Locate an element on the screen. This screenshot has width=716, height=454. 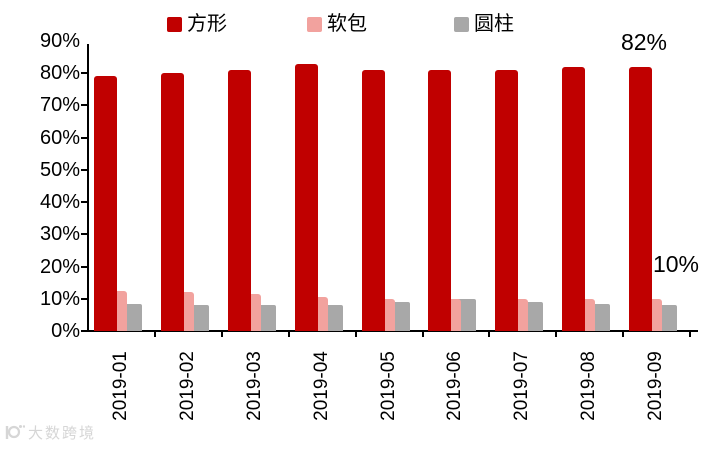
chart-legend: 方形 软包 圆柱 is located at coordinates (358, 24).